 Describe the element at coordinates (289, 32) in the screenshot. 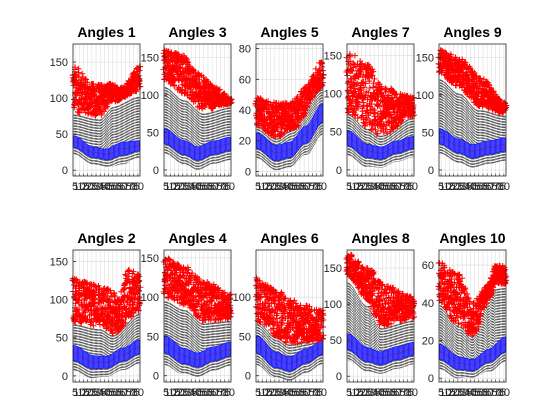

I see `subplot-title: Angles 5` at that location.